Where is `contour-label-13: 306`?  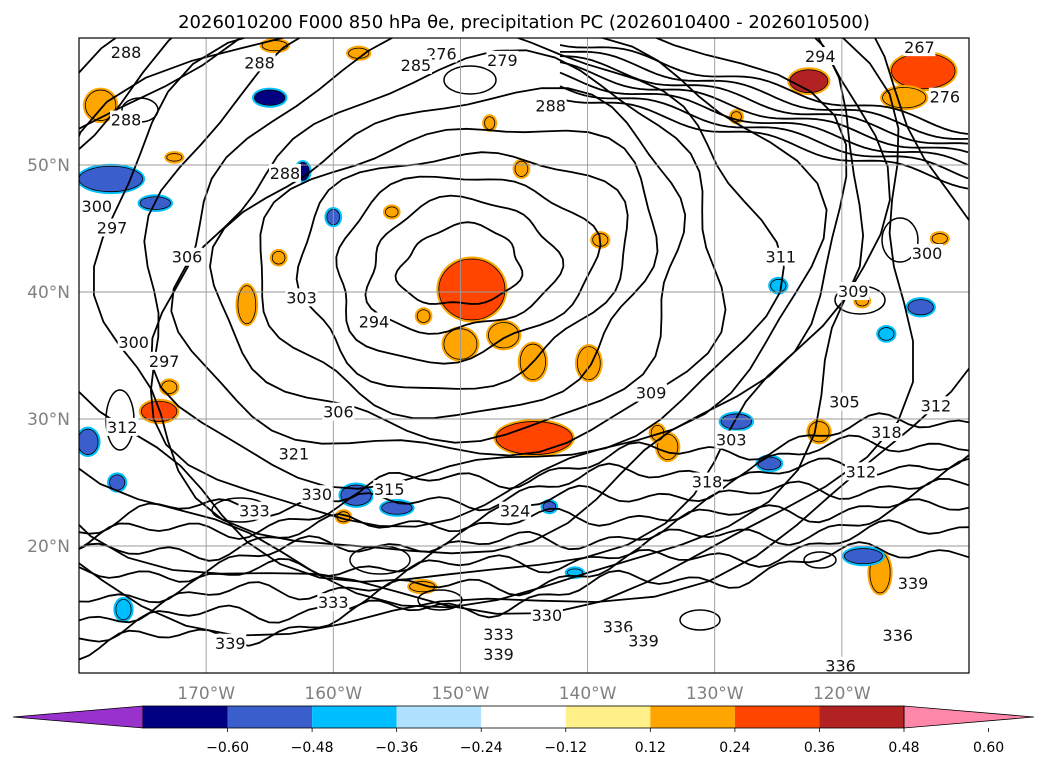 contour-label-13: 306 is located at coordinates (187, 257).